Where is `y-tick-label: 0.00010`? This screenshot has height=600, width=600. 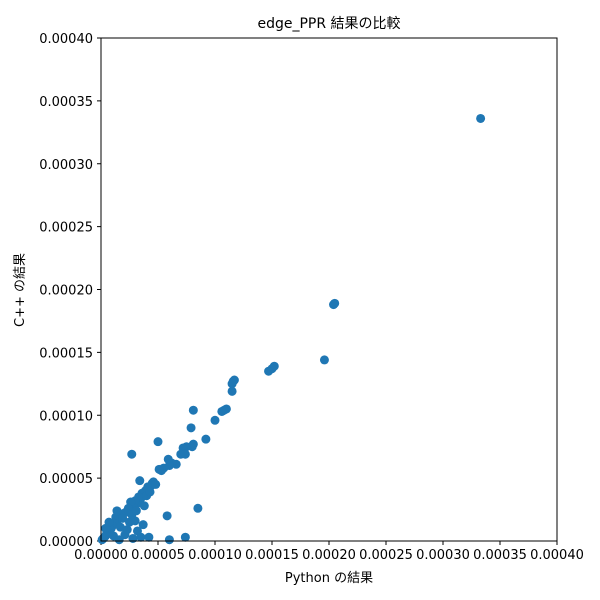 y-tick-label: 0.00010 is located at coordinates (66, 416).